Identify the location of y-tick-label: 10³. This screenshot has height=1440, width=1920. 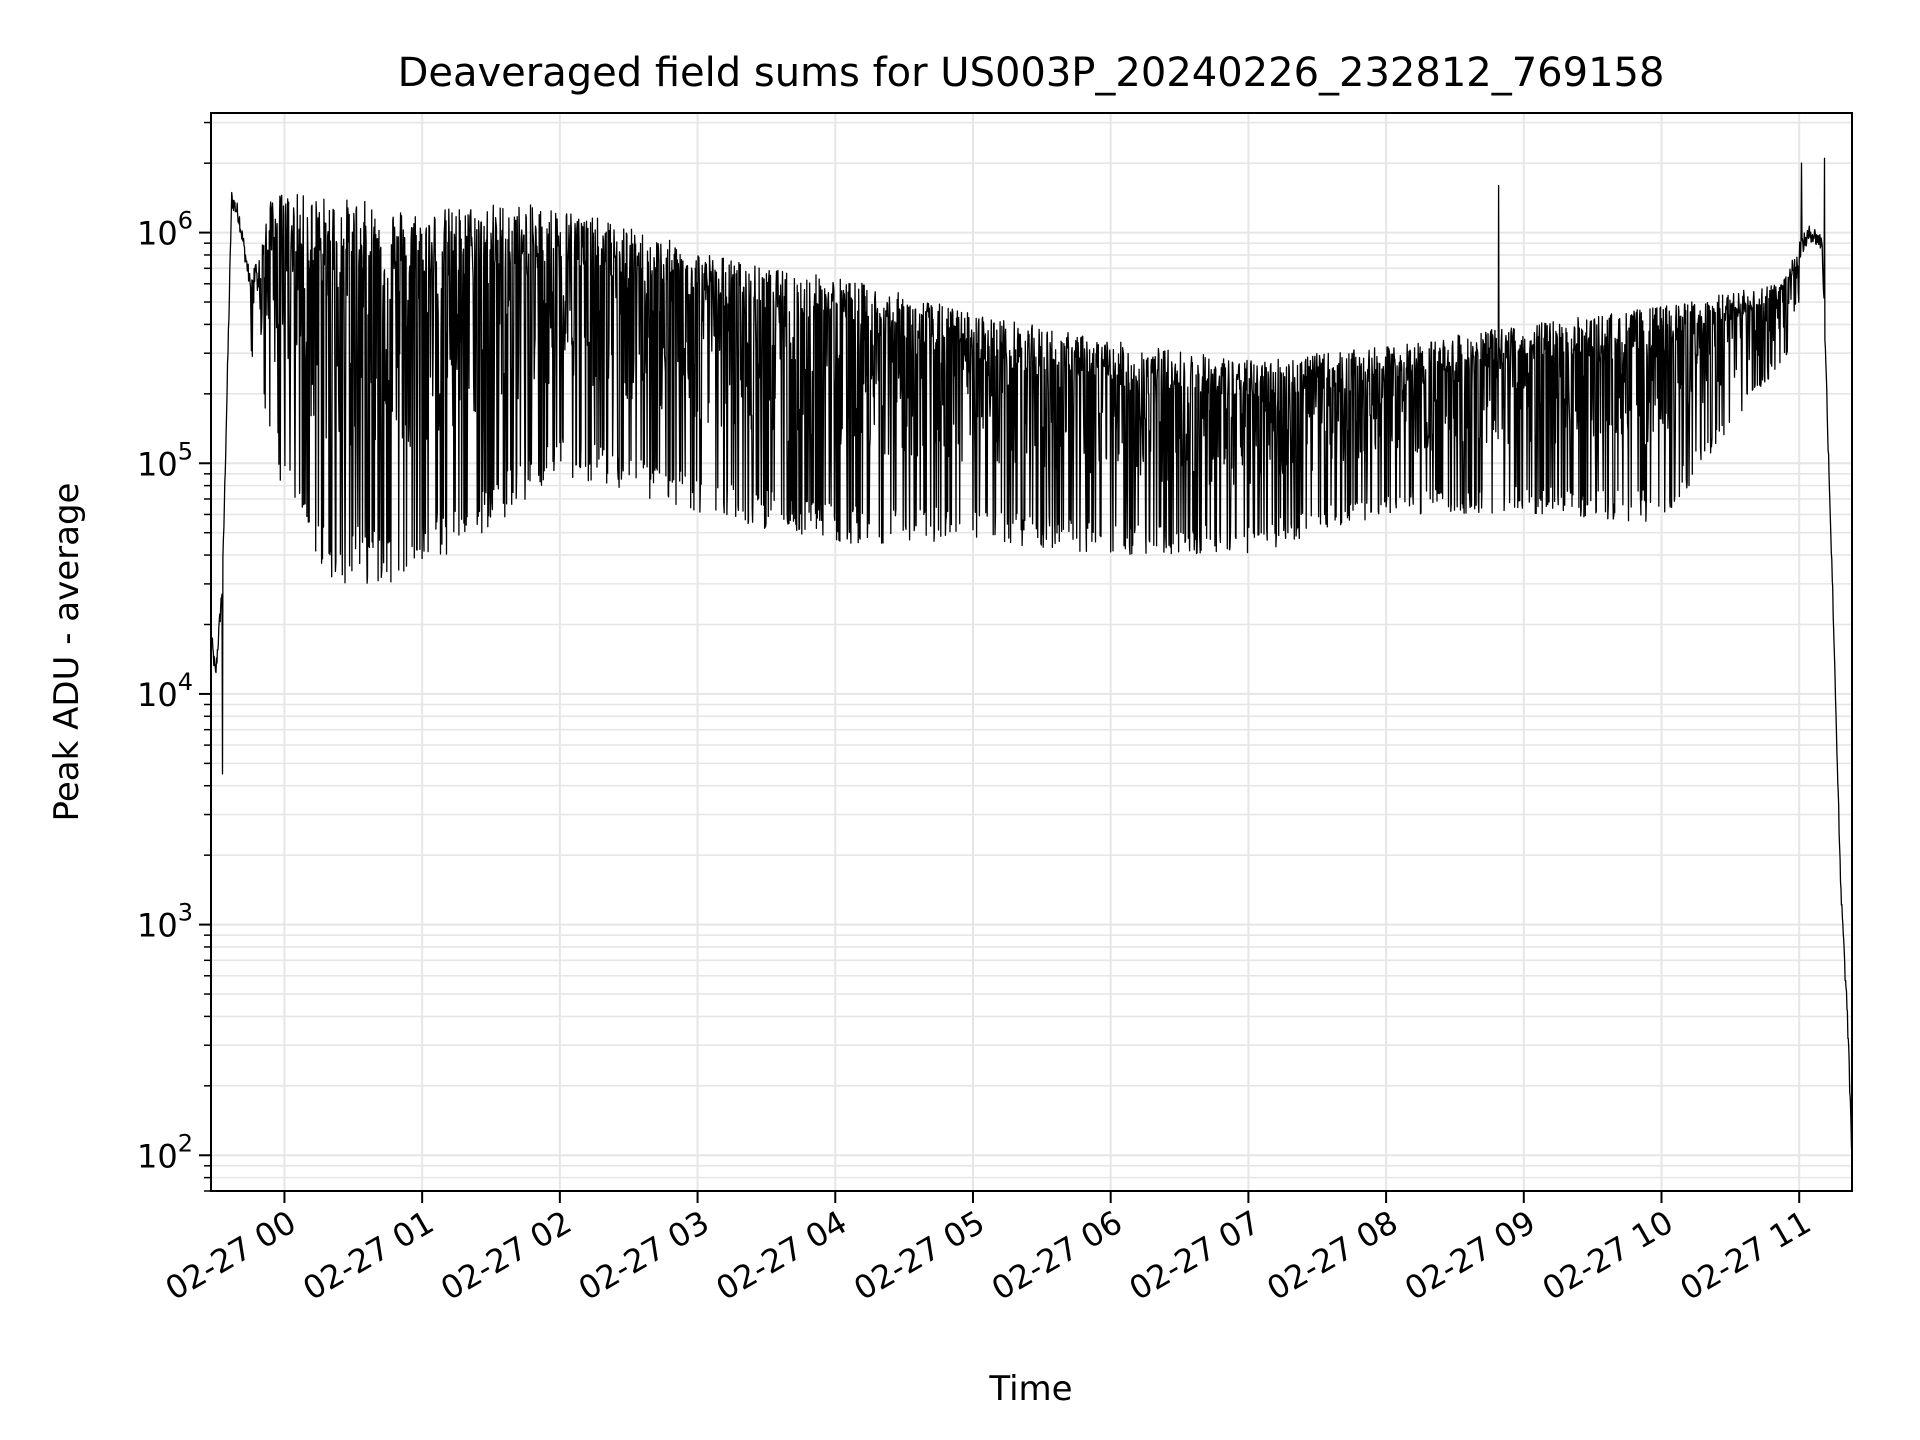
(165, 922).